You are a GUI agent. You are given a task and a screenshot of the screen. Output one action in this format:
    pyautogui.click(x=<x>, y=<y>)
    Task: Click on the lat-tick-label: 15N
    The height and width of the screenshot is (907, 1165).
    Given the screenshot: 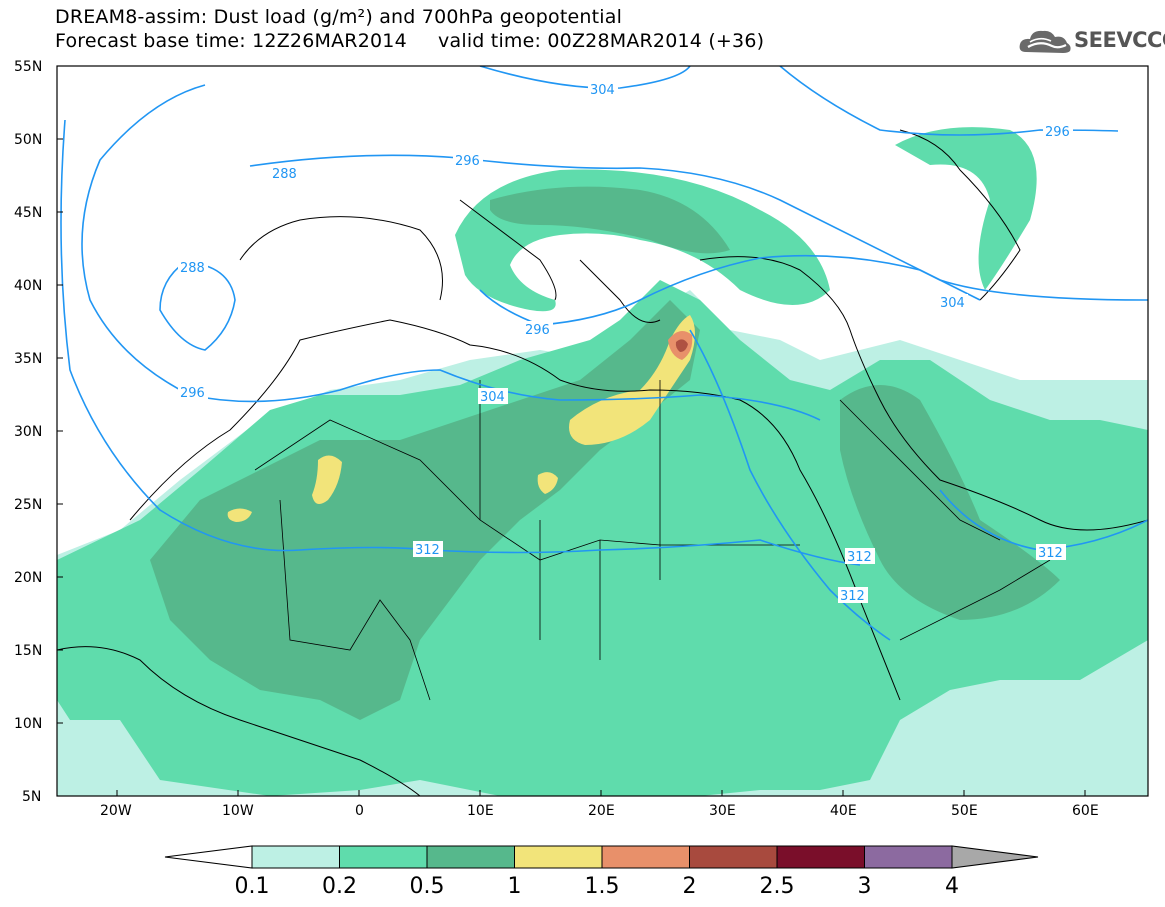 What is the action you would take?
    pyautogui.click(x=28, y=651)
    